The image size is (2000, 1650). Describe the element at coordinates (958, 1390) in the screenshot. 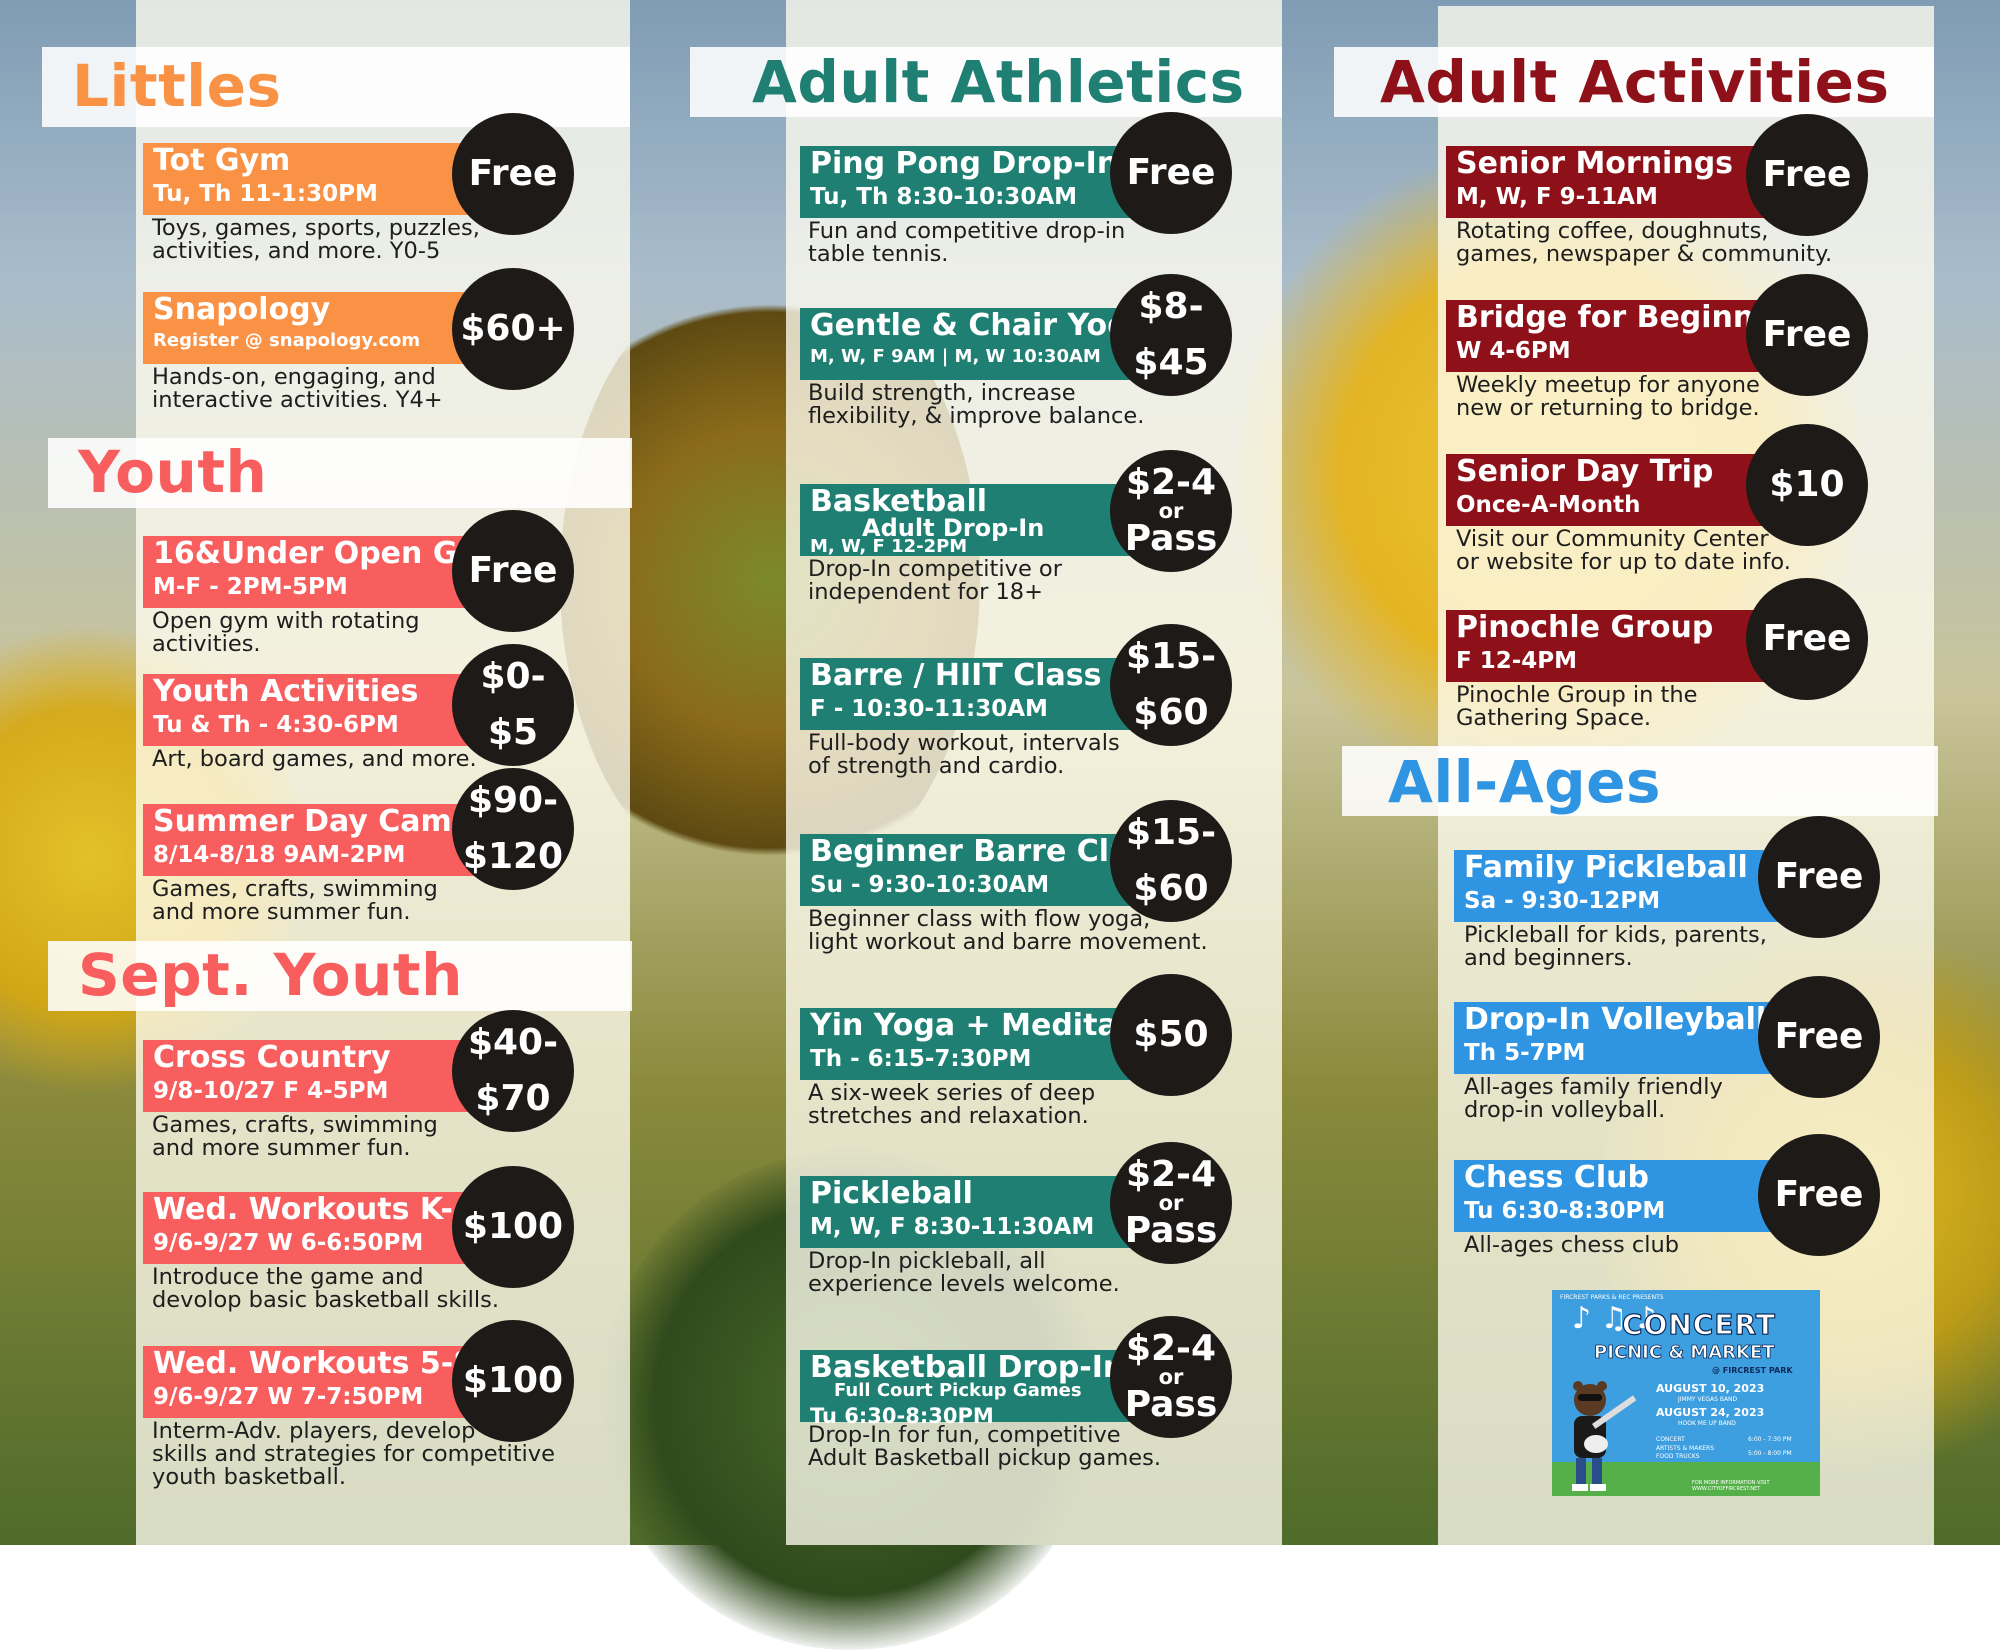

I see `program-subtitle: Full Court Pickup Games` at that location.